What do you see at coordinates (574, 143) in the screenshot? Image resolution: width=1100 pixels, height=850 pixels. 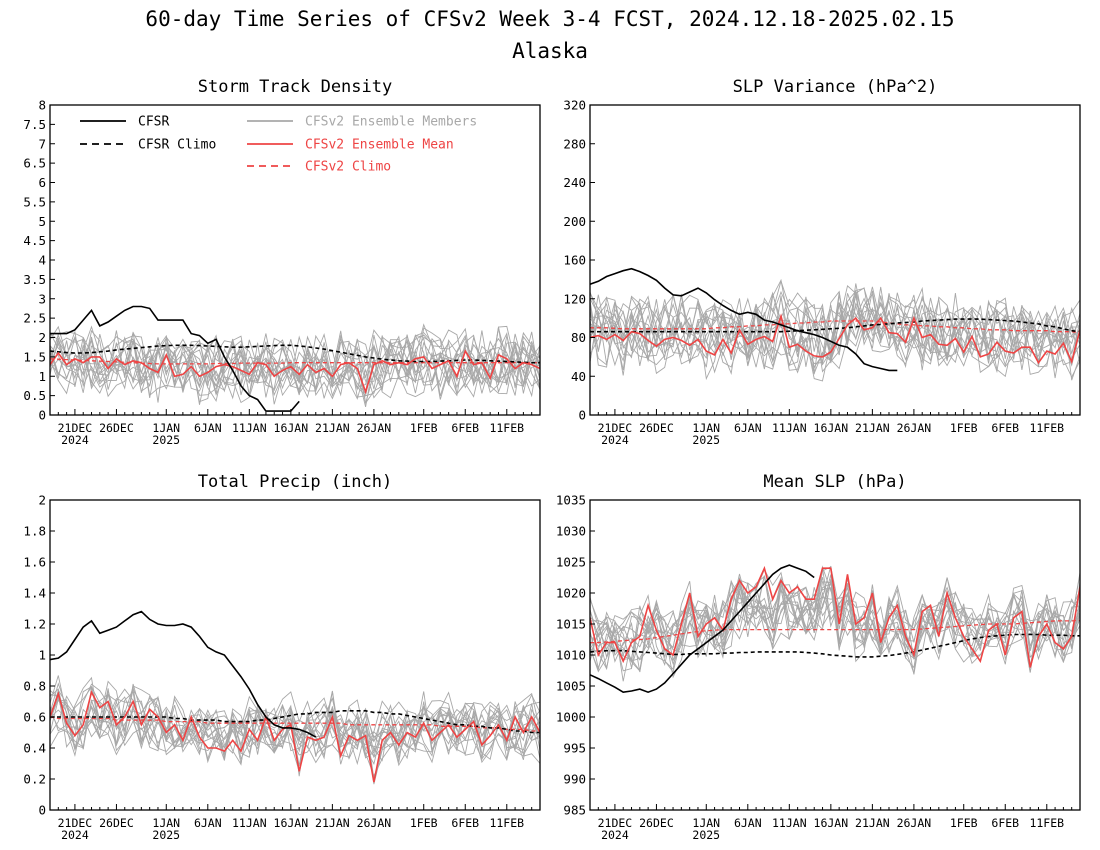 I see `y-tick-label: 280` at bounding box center [574, 143].